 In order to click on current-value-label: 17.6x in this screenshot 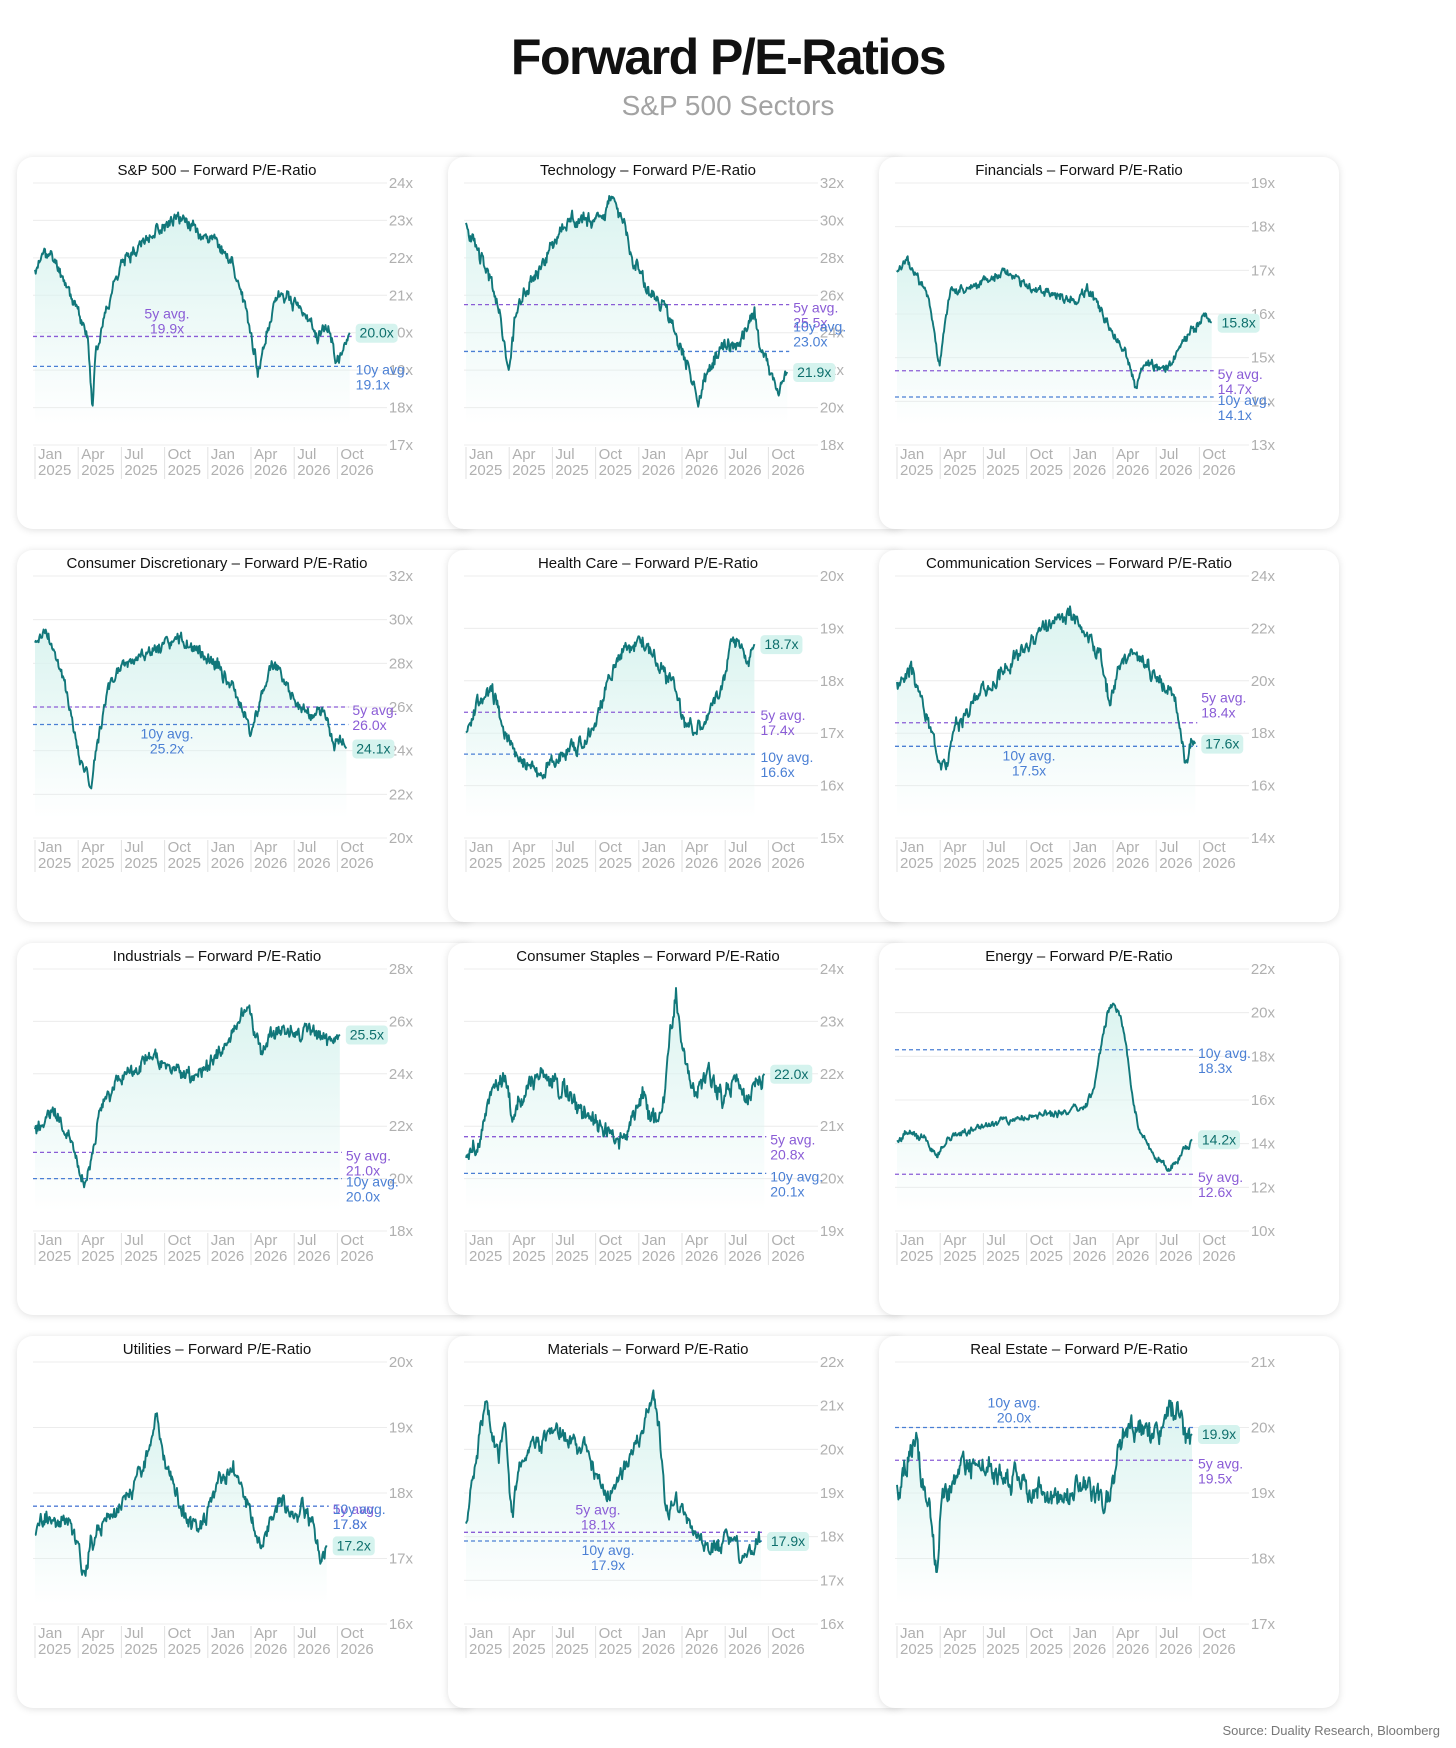, I will do `click(1222, 744)`.